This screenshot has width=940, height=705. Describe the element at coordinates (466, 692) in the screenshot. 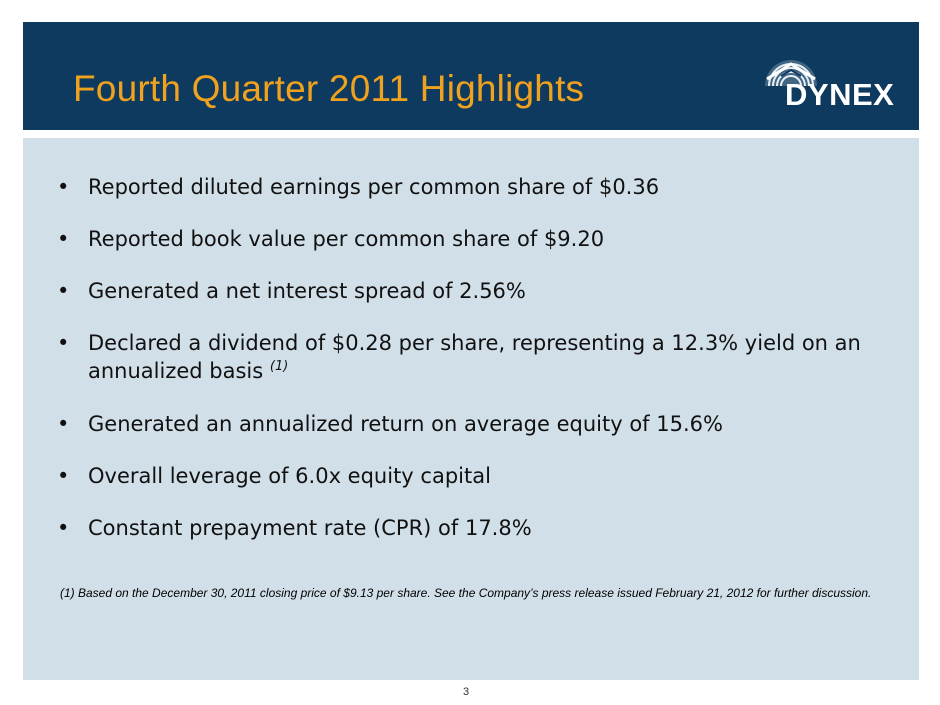

I see `page-number: 3` at that location.